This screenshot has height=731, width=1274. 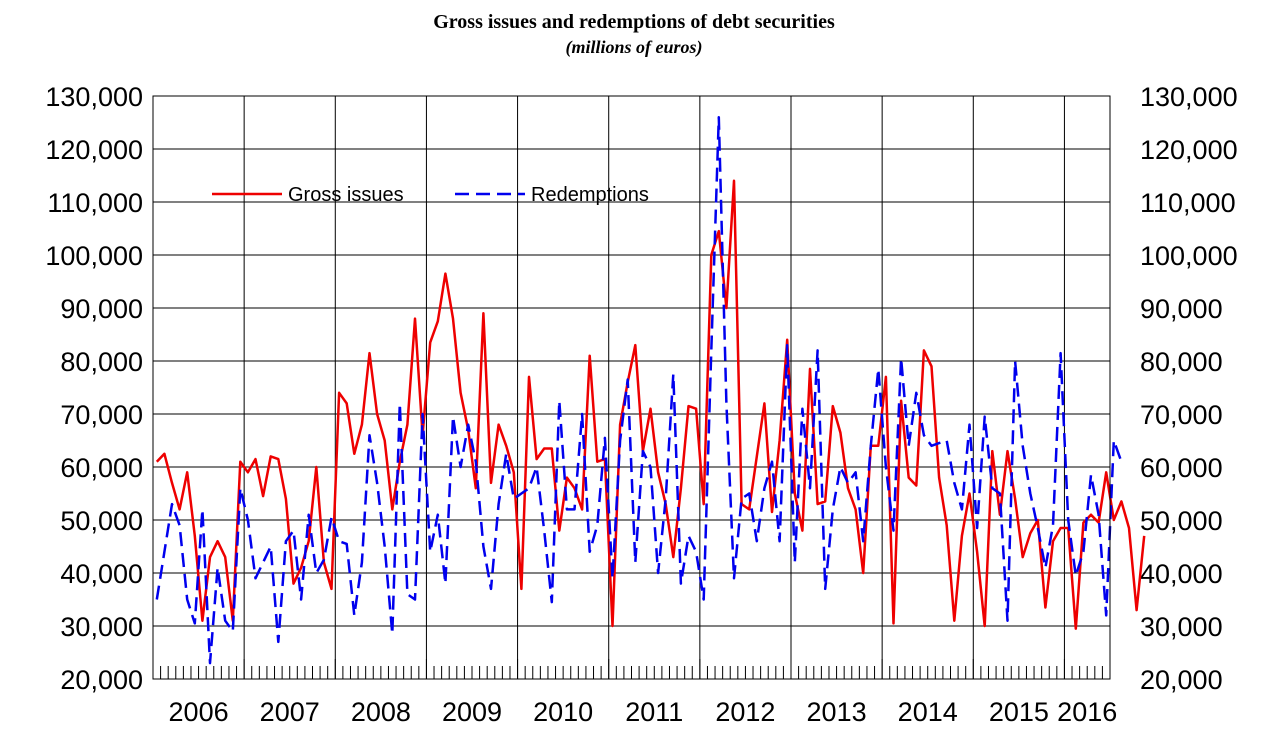 I want to click on x-tick-label: 2011, so click(x=654, y=712).